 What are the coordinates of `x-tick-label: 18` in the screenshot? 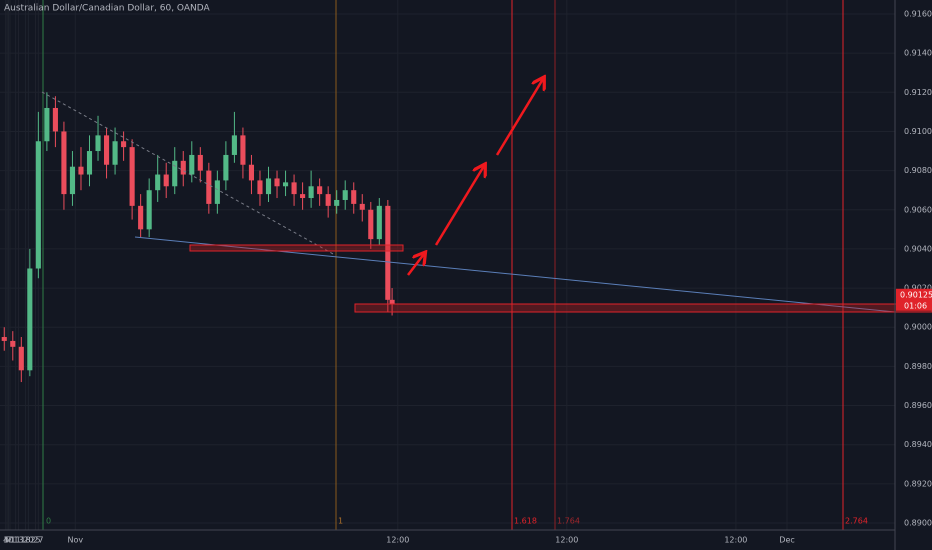 It's located at (25, 540).